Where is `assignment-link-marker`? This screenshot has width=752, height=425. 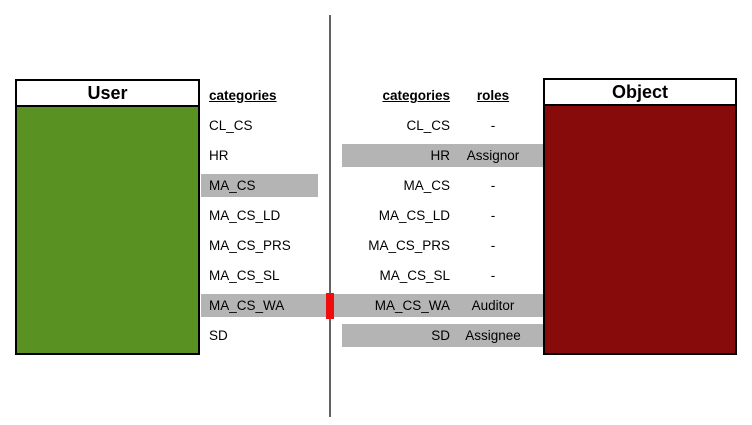 assignment-link-marker is located at coordinates (330, 306).